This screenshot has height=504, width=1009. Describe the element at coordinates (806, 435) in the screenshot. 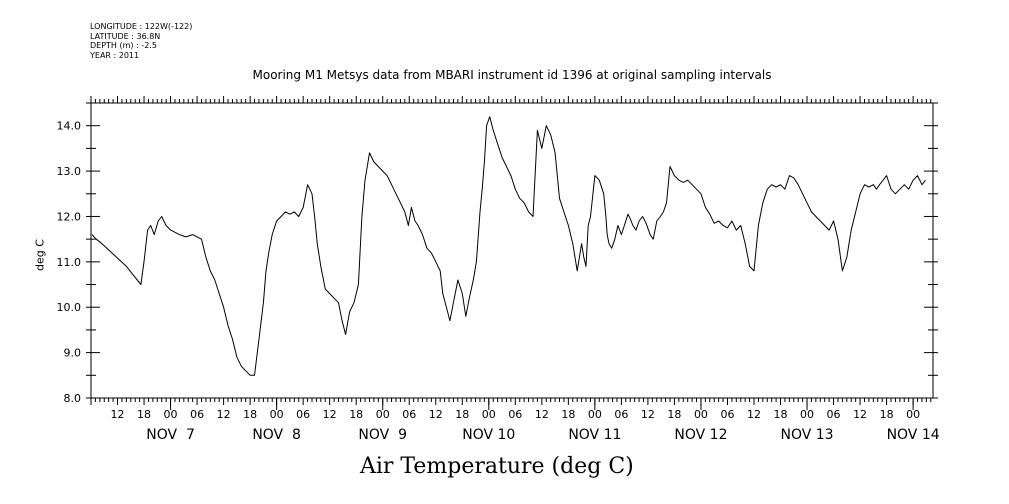

I see `x-day-label: NOV 13` at that location.